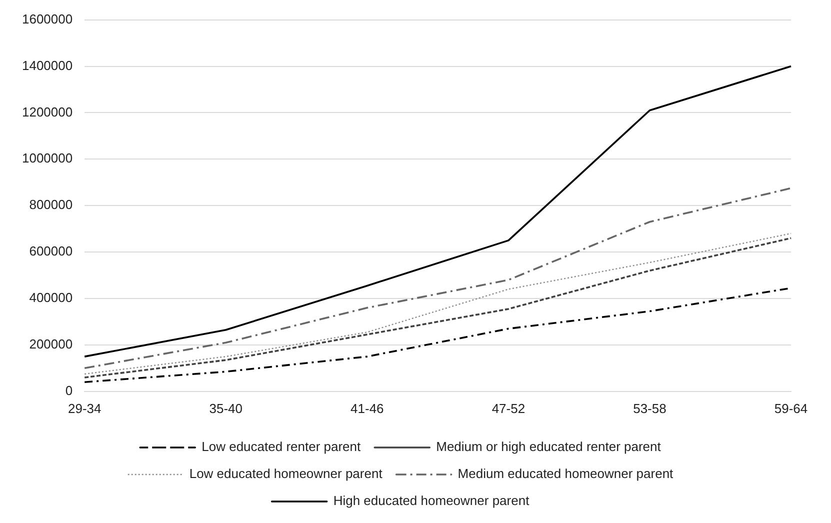  Describe the element at coordinates (51, 204) in the screenshot. I see `y-tick-label: 800000` at that location.